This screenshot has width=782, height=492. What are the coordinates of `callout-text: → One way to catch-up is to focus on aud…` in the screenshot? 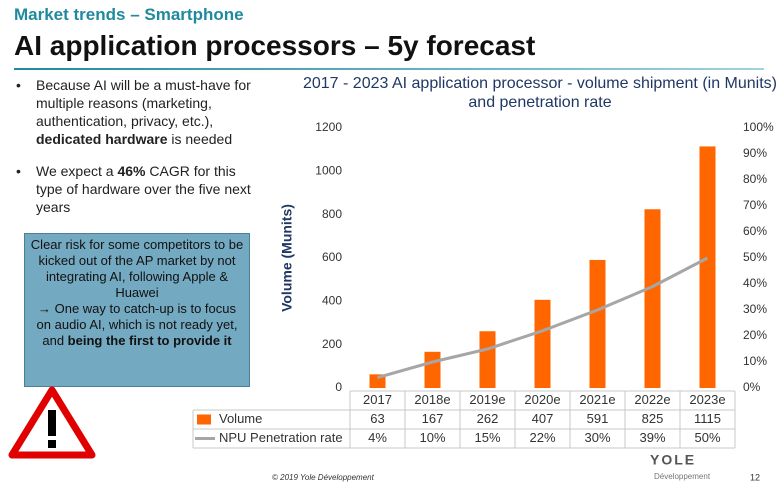 It's located at (137, 325).